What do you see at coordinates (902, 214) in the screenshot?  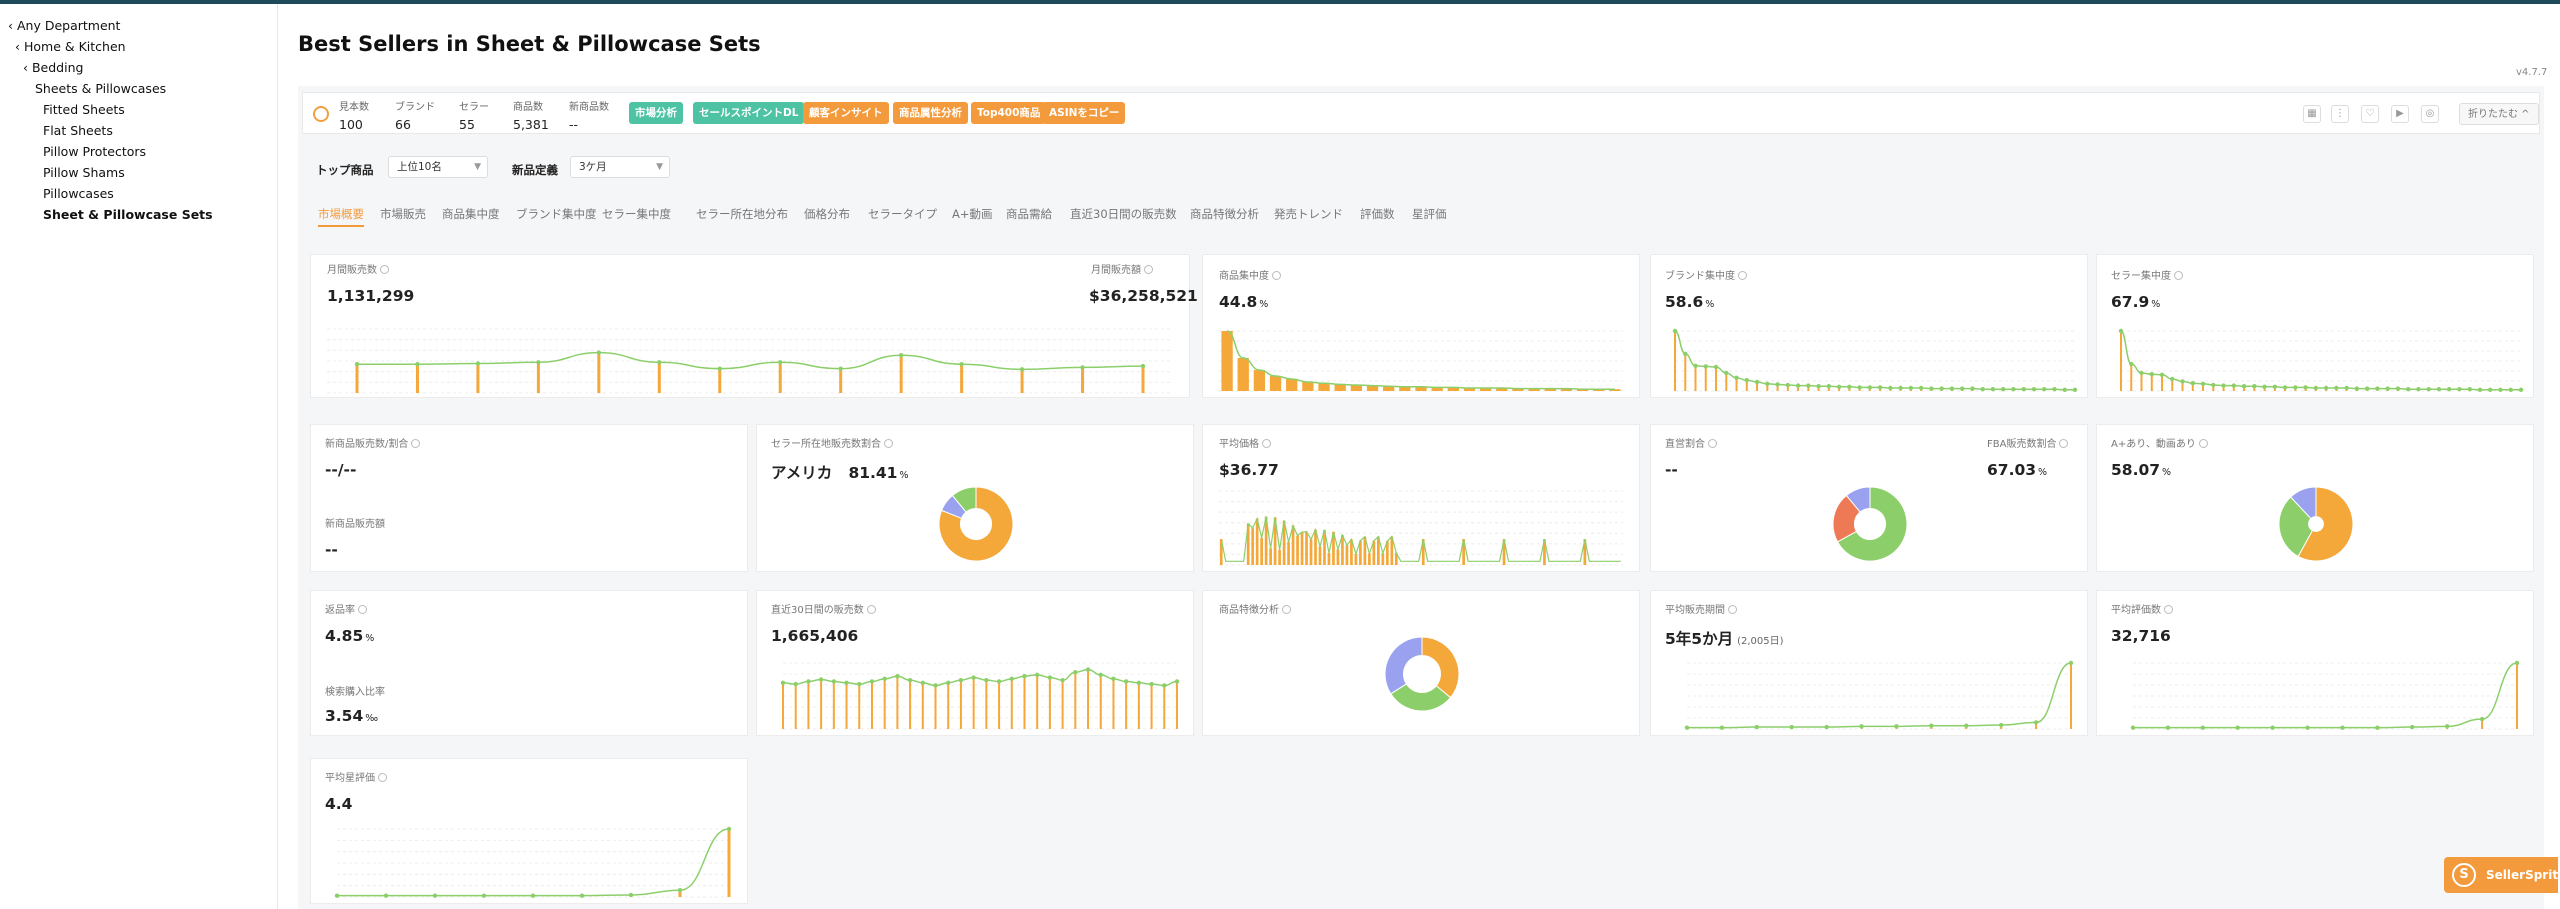 I see `tab-seller-type: セラータイプ` at bounding box center [902, 214].